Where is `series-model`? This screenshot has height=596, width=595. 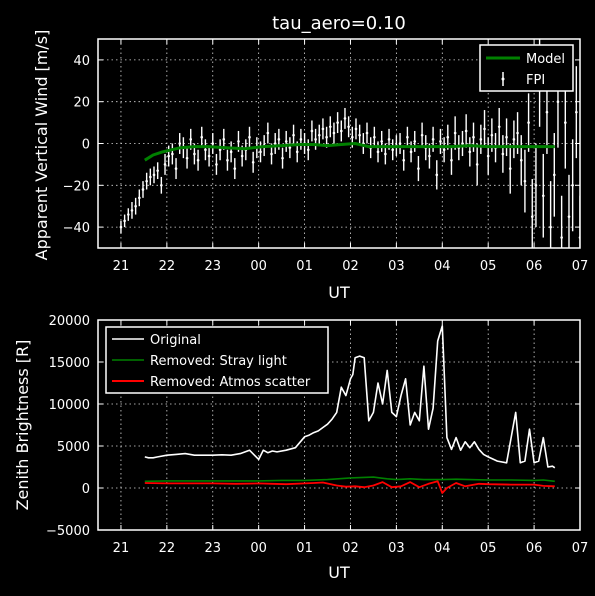
series-model is located at coordinates (349, 152).